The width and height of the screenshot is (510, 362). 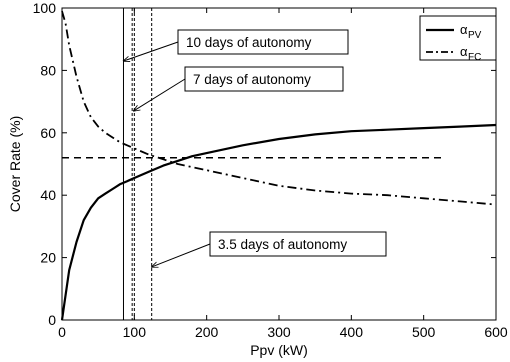 I want to click on y-tick-label: 0, so click(x=52, y=320).